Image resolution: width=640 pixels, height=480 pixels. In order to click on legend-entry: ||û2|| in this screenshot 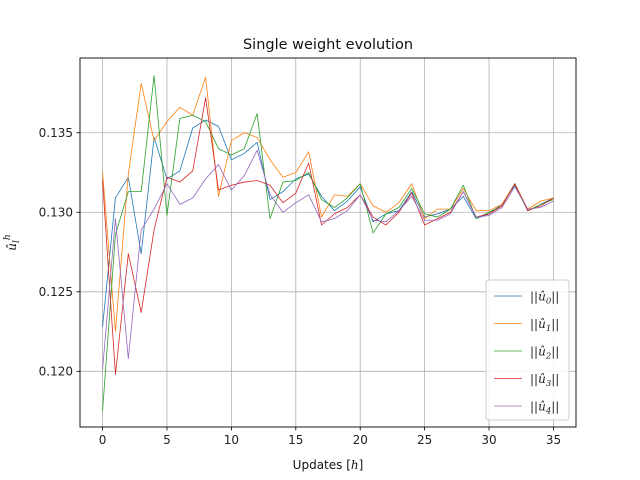, I will do `click(544, 353)`.